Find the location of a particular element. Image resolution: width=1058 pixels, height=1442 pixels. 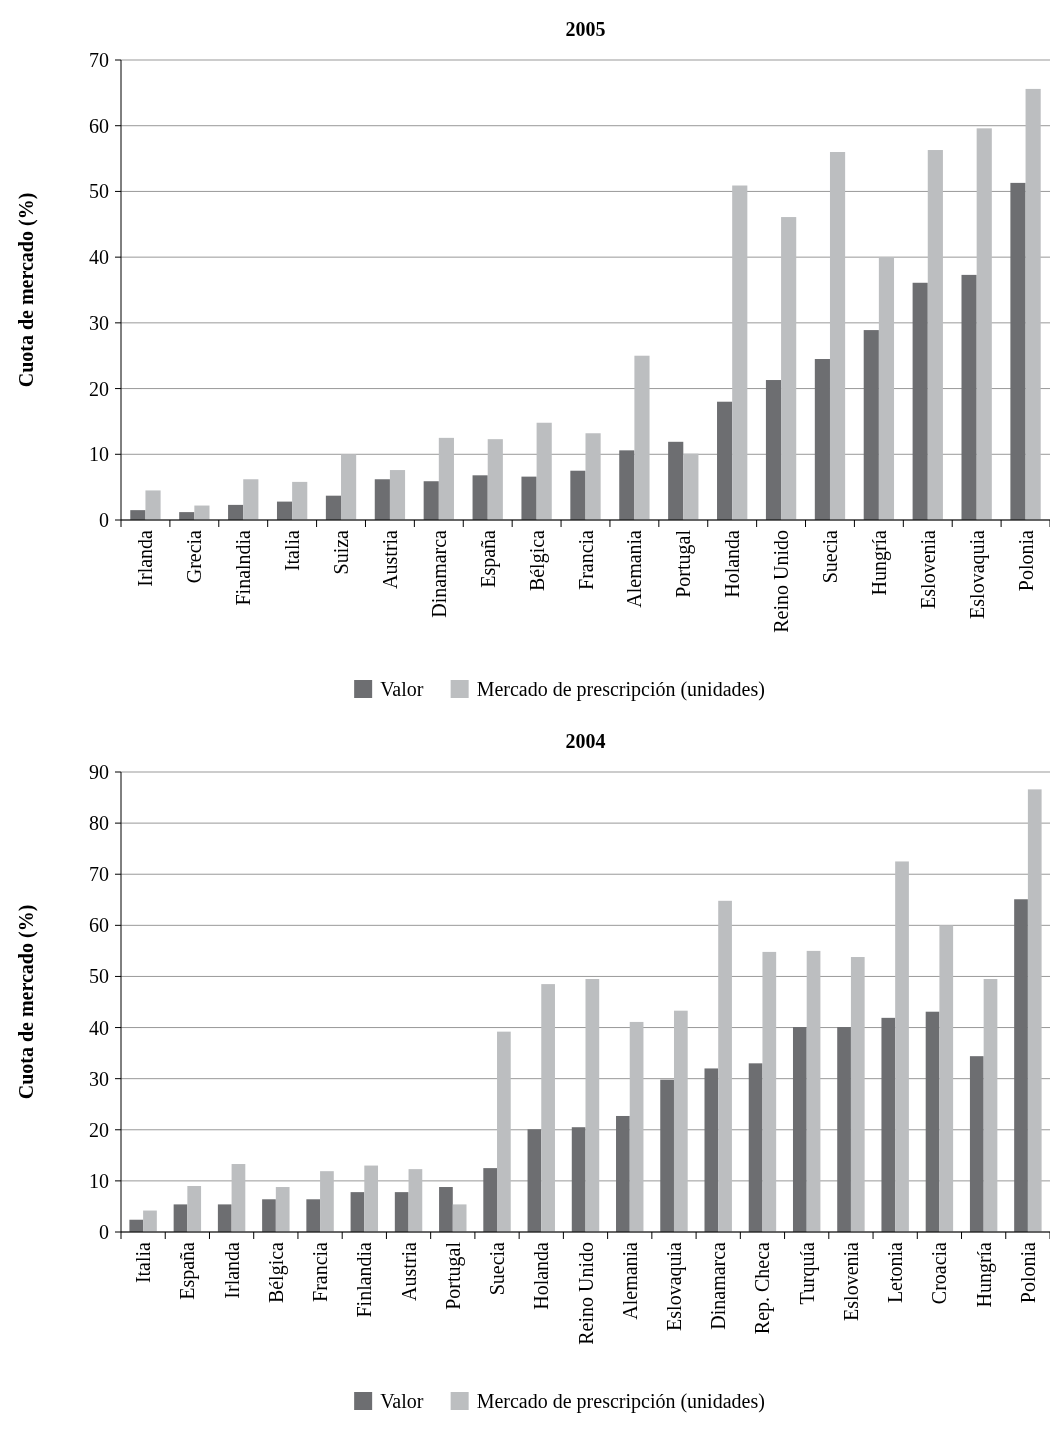

x-tick-label: Italia is located at coordinates (292, 550).